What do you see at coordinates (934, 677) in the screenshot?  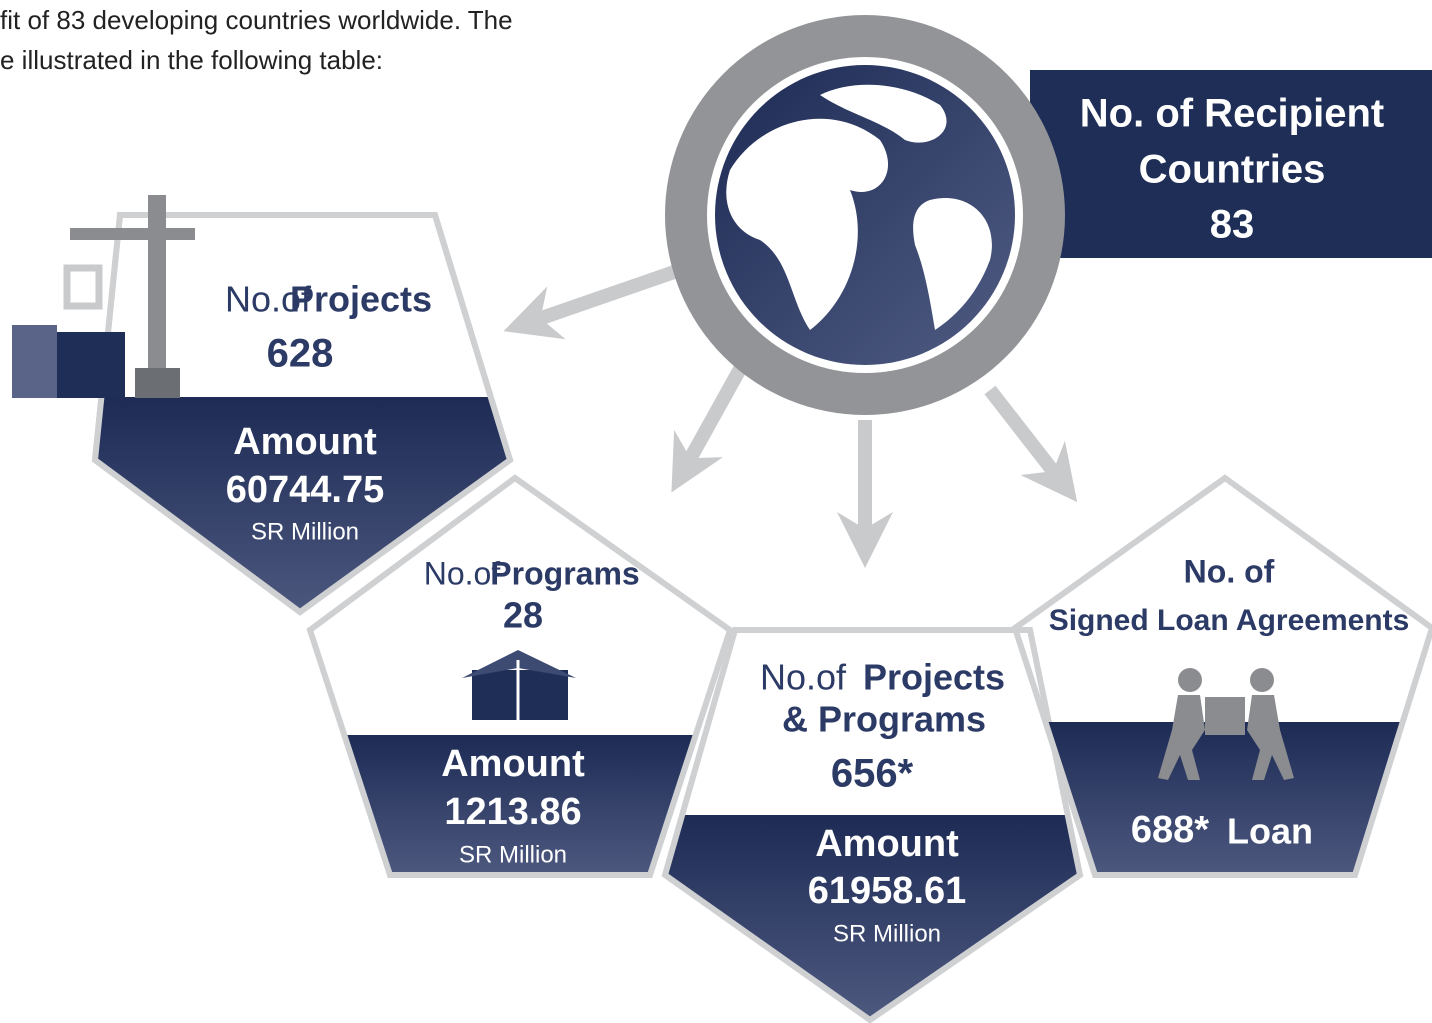 I see `combined-label: Projects` at bounding box center [934, 677].